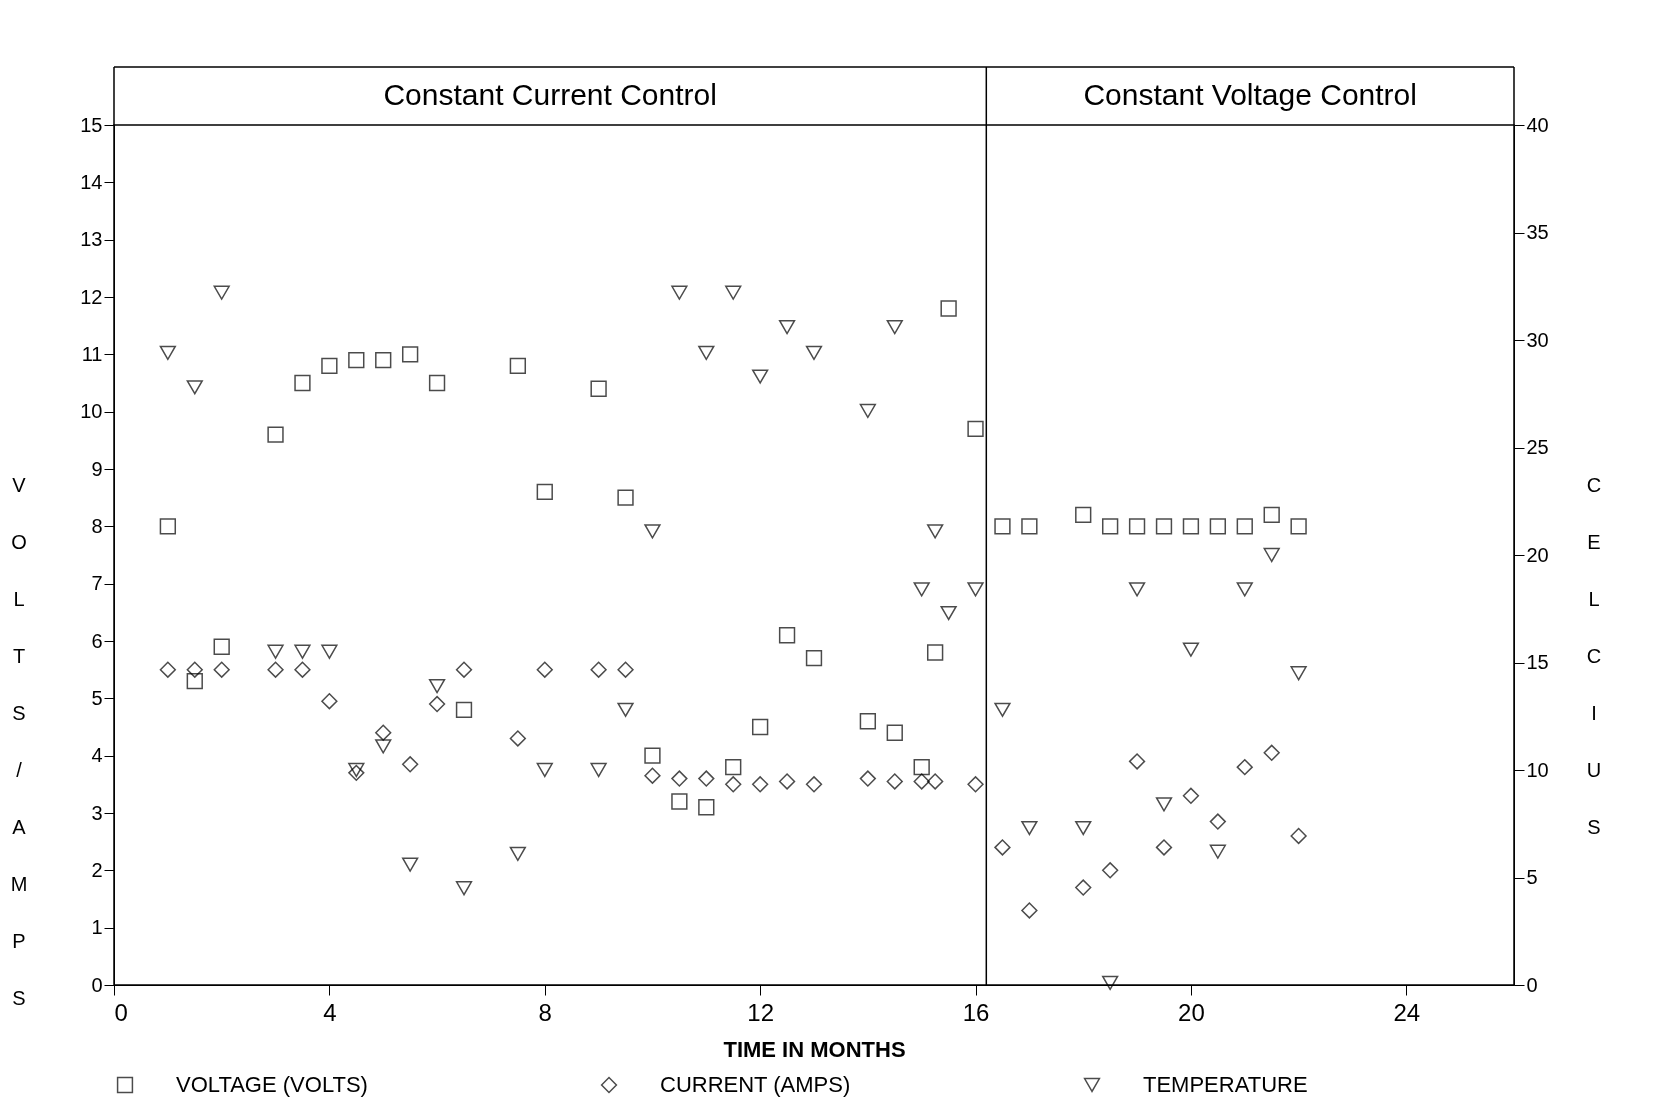 The height and width of the screenshot is (1108, 1669). I want to click on y-tick-label: 3, so click(97, 812).